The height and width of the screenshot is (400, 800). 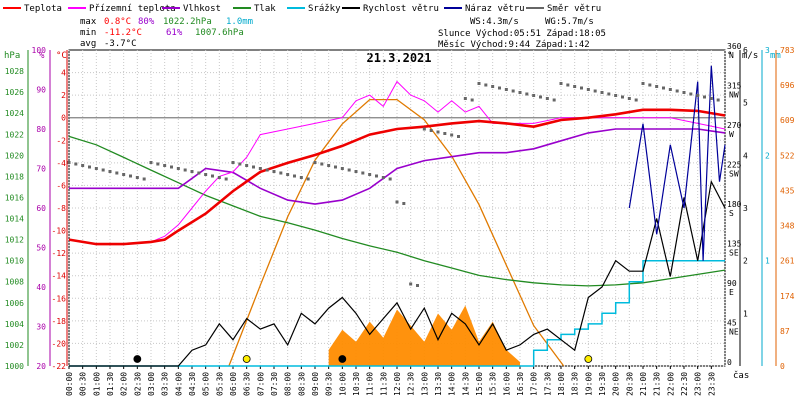 I want to click on humidity-tick-label: 80, so click(x=41, y=129).